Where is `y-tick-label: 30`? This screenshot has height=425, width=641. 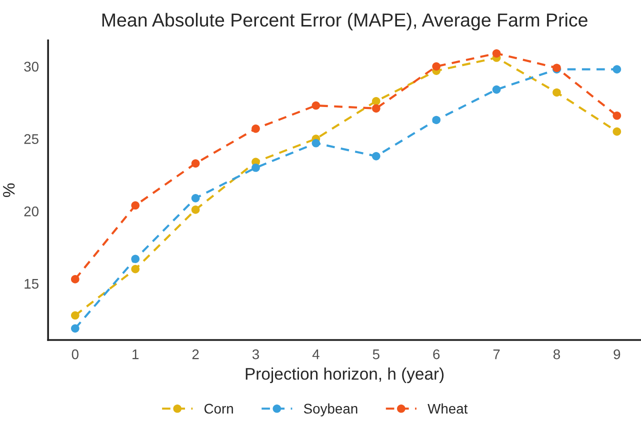
y-tick-label: 30 is located at coordinates (31, 67).